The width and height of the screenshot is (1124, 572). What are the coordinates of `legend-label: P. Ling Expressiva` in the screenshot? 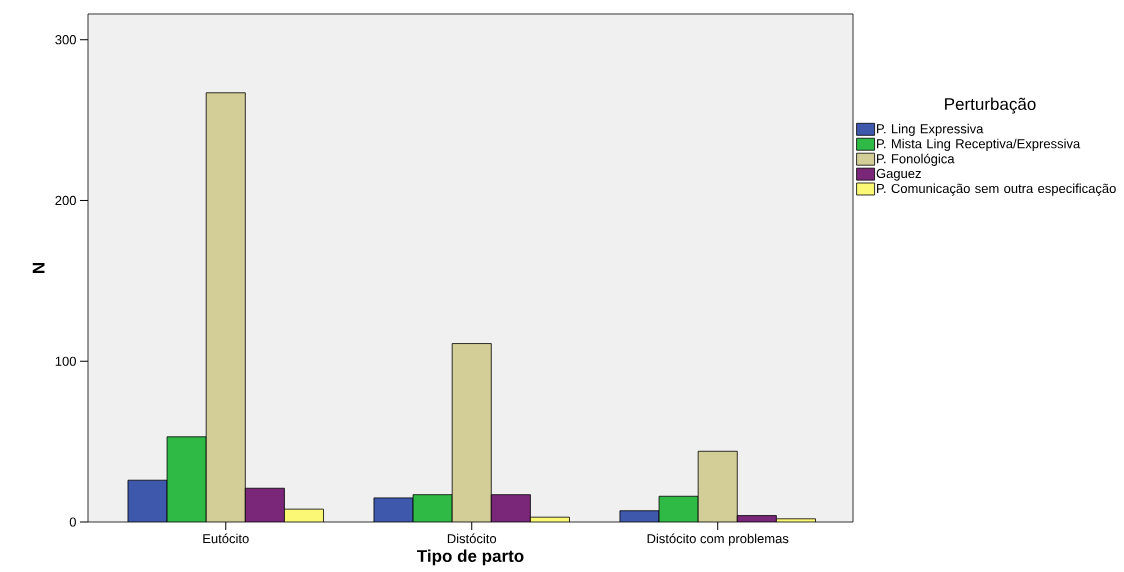 It's located at (930, 129).